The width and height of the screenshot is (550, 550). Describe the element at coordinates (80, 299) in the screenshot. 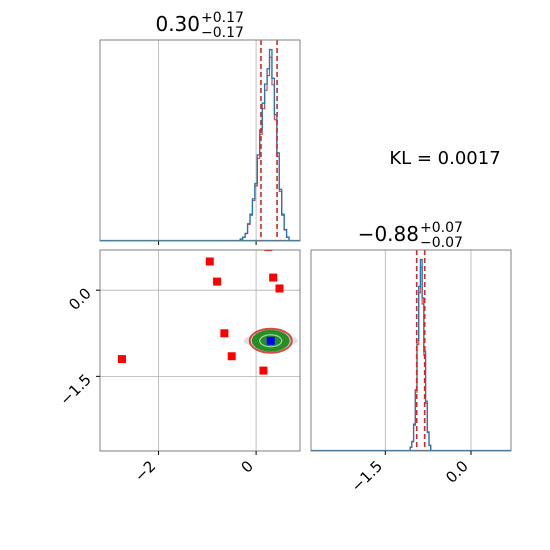

I see `joint-y-tick-label-0: 0.0` at that location.